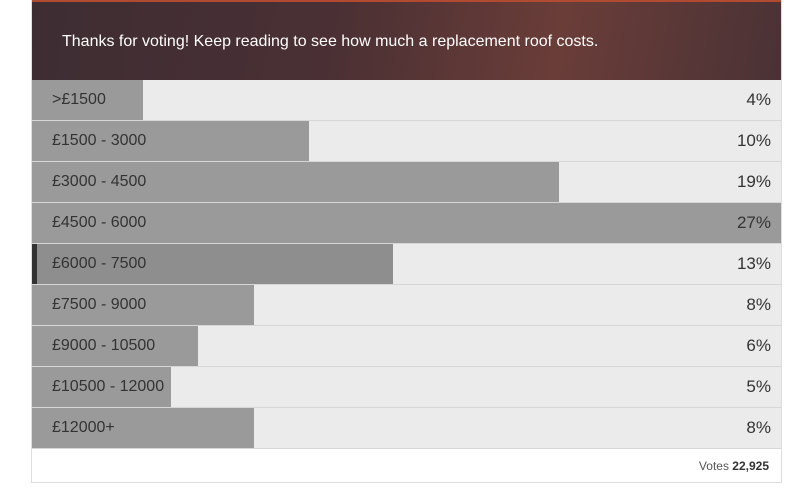 The height and width of the screenshot is (492, 790). Describe the element at coordinates (753, 140) in the screenshot. I see `percent-label: 10%` at that location.